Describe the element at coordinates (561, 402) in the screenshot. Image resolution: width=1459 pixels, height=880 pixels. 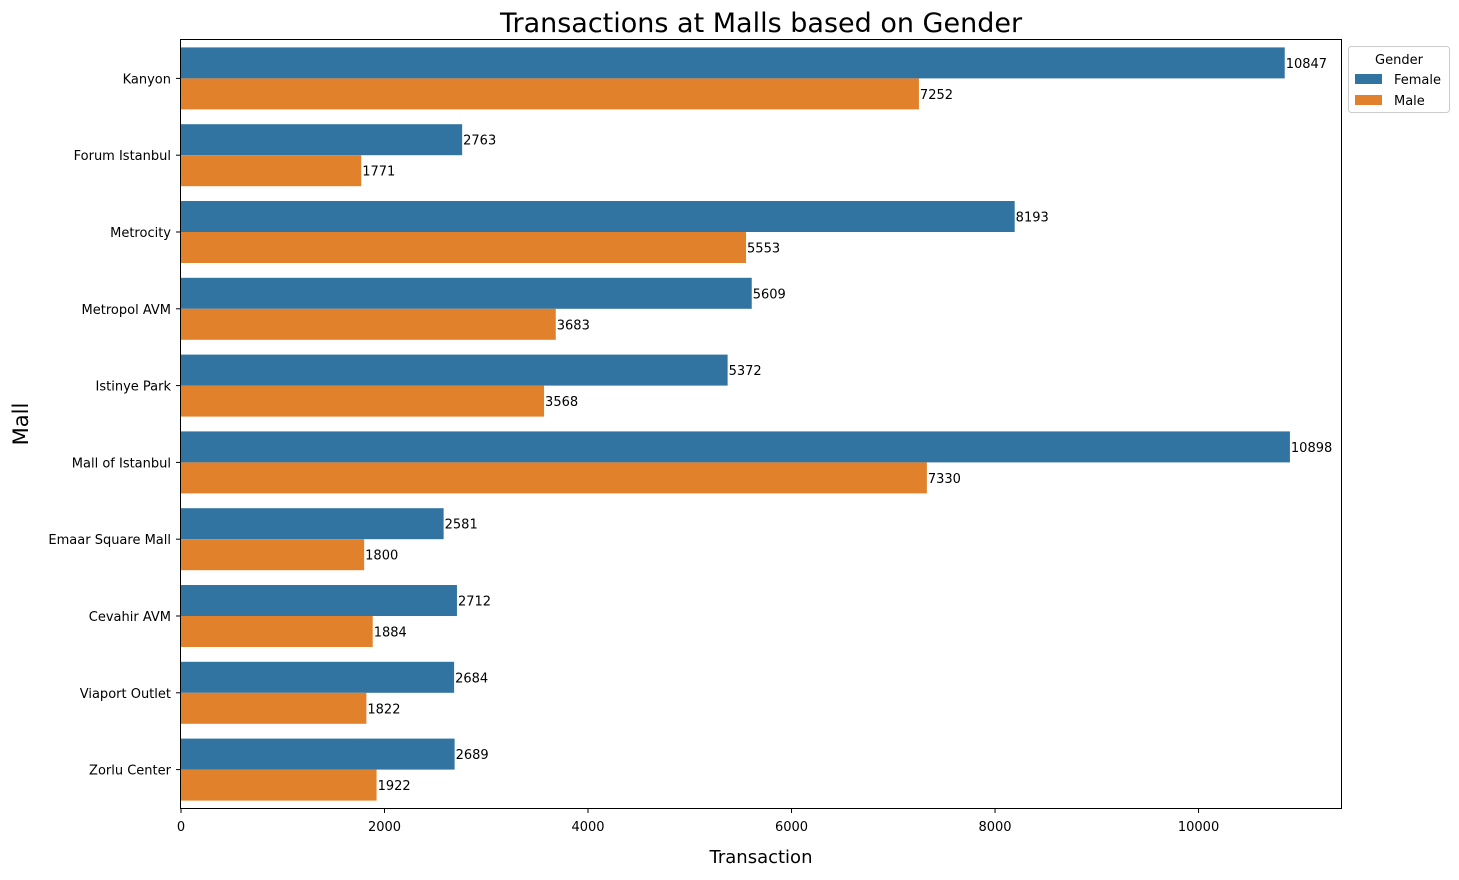
I see `data-label: 3568` at that location.